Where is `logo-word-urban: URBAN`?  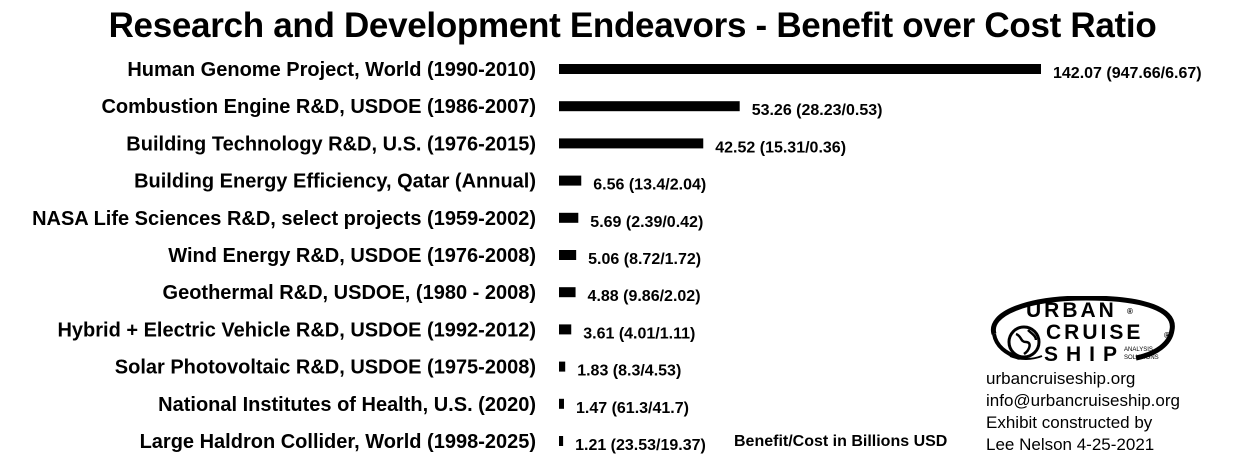 logo-word-urban: URBAN is located at coordinates (1071, 310).